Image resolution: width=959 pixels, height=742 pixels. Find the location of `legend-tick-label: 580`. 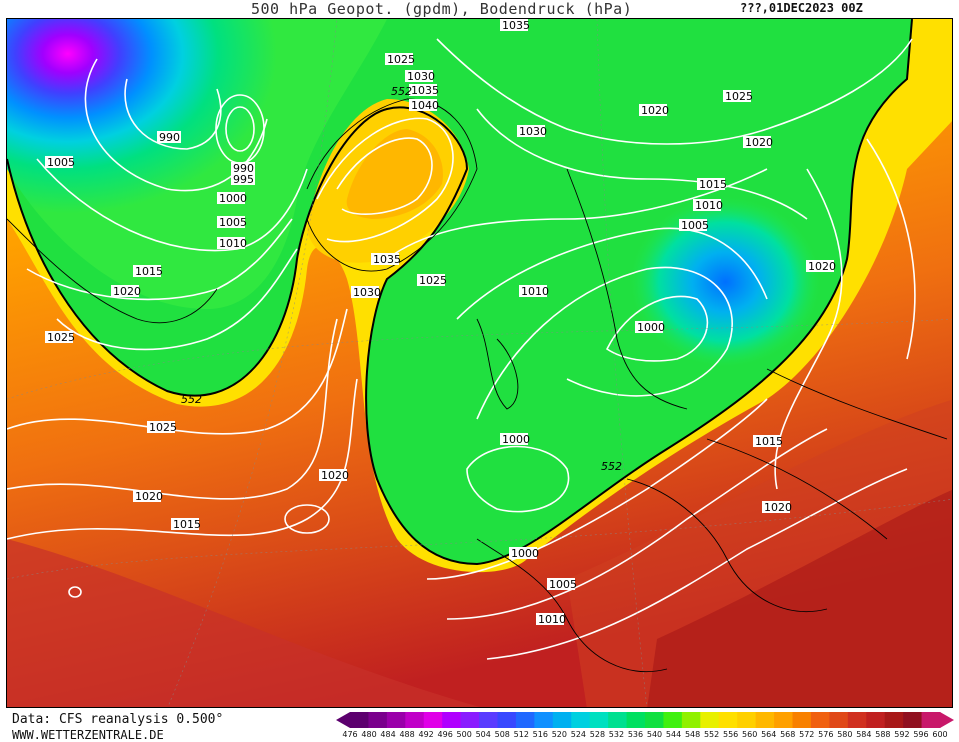

legend-tick-label: 580 is located at coordinates (845, 734).